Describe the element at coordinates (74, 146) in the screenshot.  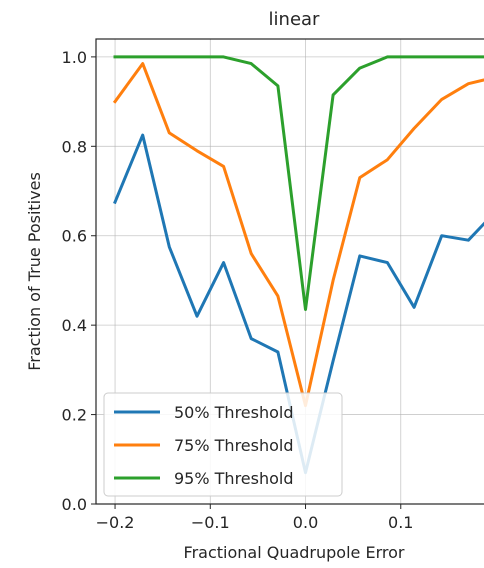
I see `y-tick-label: 0.8` at that location.